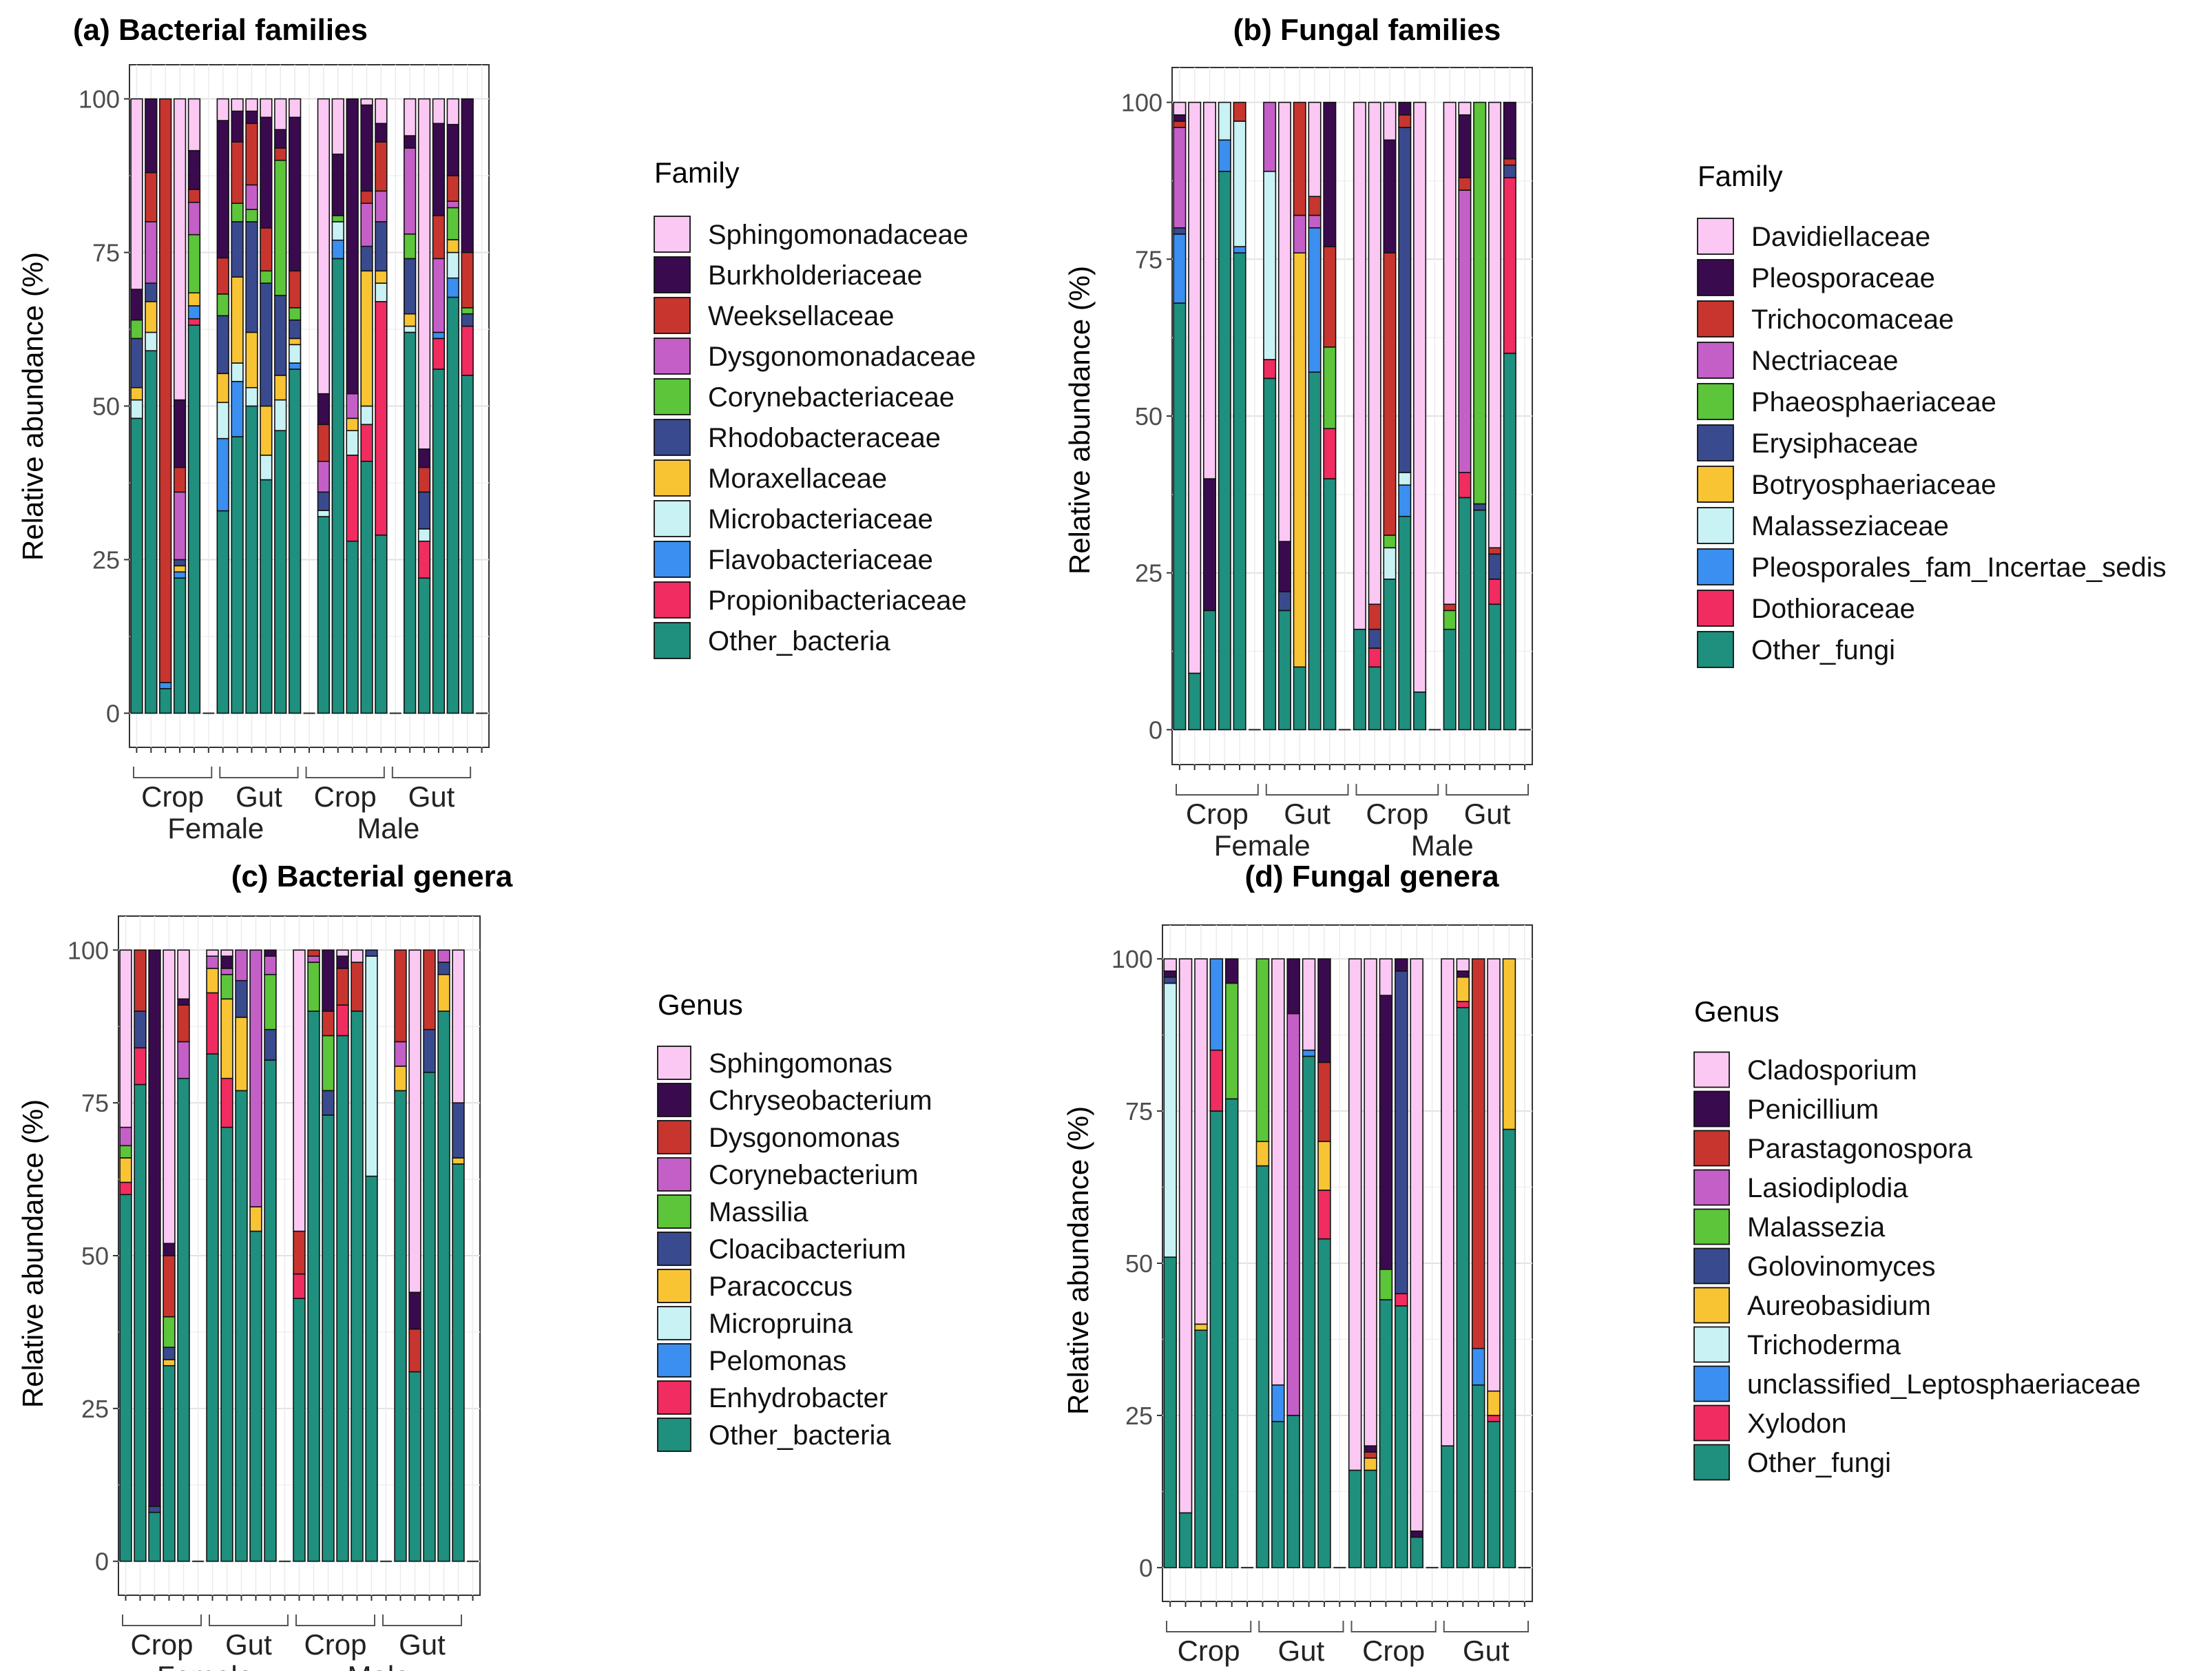 This screenshot has width=2212, height=1671. What do you see at coordinates (1495, 592) in the screenshot?
I see `bar-segment-dothioraceae` at bounding box center [1495, 592].